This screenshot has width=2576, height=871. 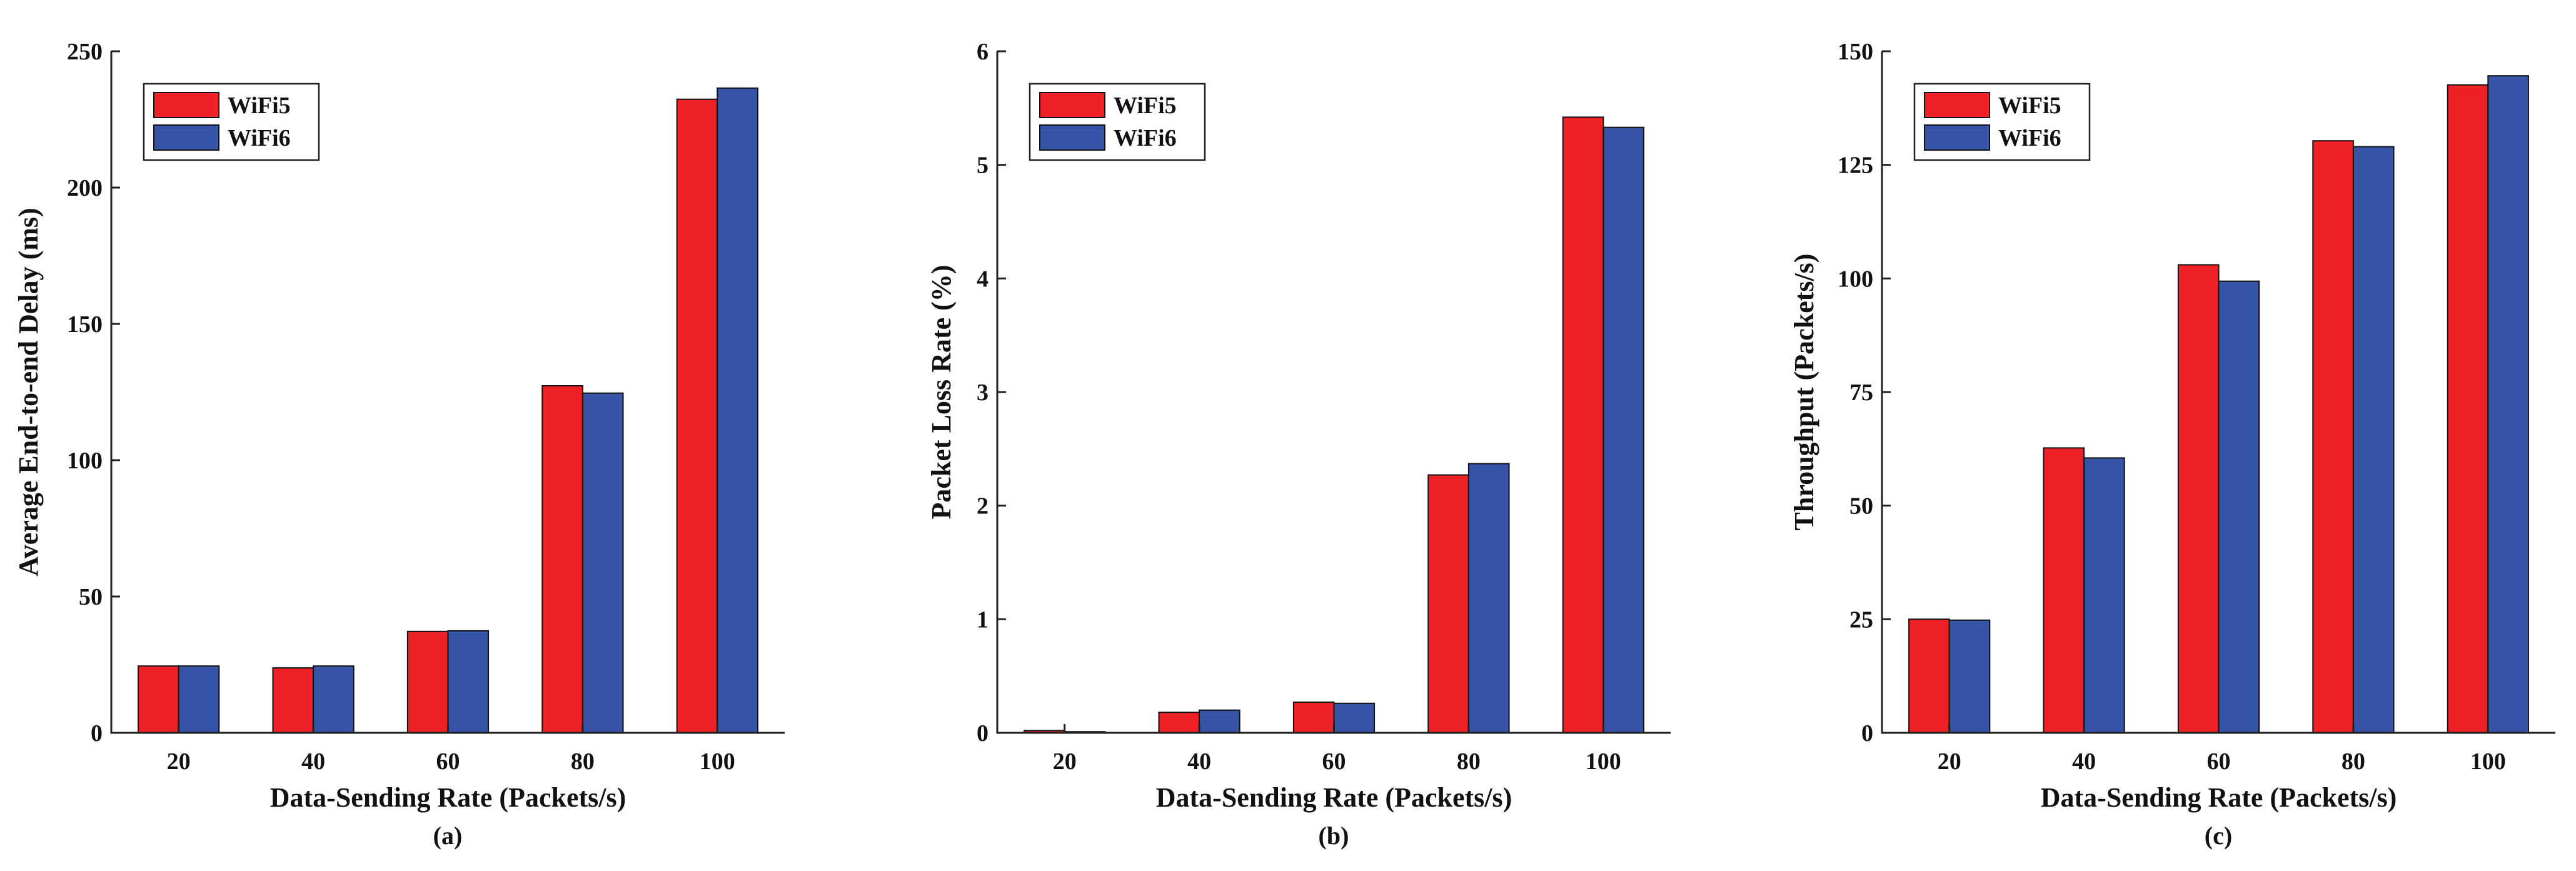 I want to click on y-tick-label: 25, so click(x=1861, y=620).